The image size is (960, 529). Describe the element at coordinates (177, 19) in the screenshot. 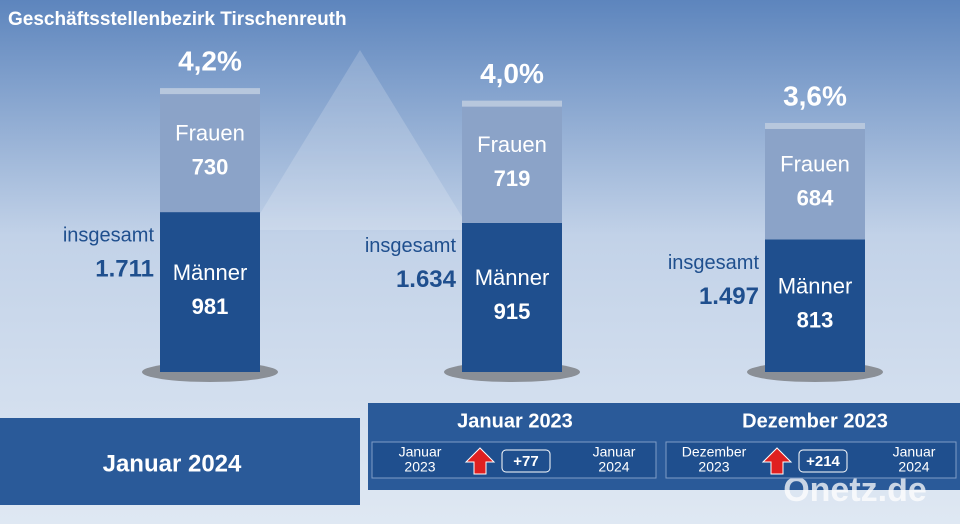

I see `chart-title: Geschäftsstellenbezirk Tirschenreuth` at that location.